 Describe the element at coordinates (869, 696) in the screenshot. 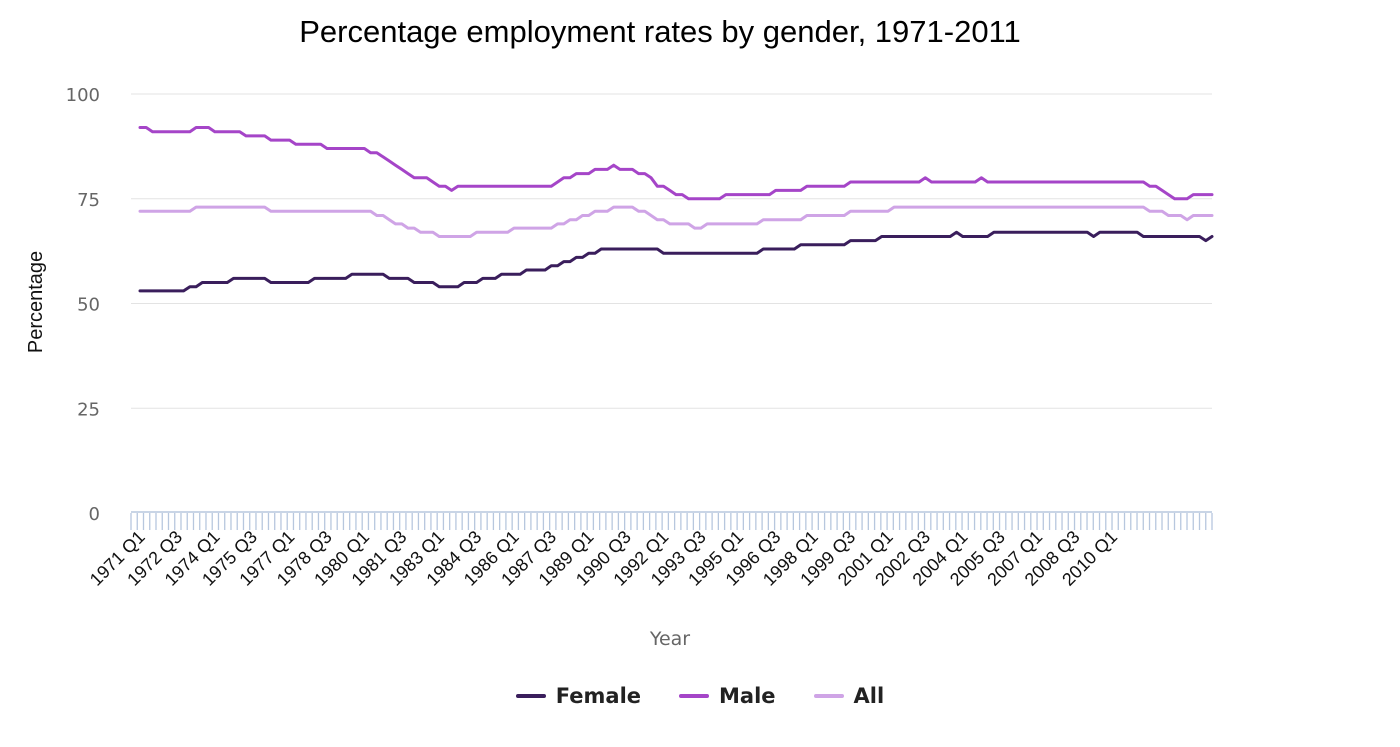

I see `legend-label-all: All` at that location.